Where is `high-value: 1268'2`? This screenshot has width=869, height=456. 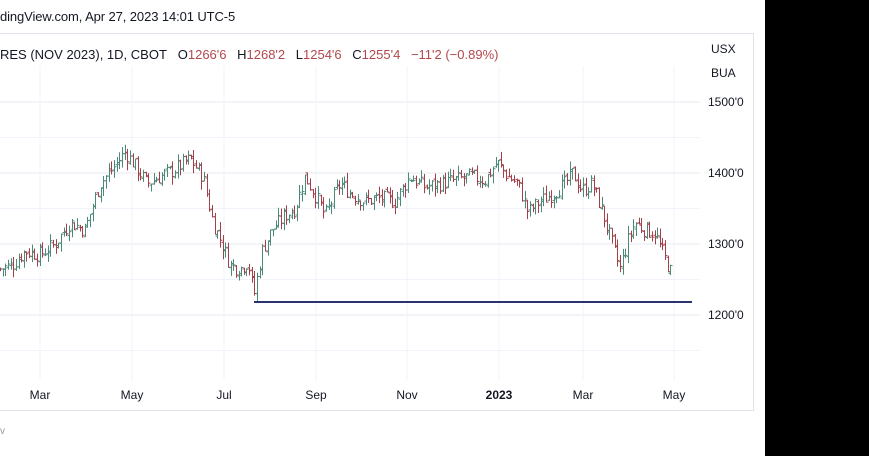 high-value: 1268'2 is located at coordinates (266, 54).